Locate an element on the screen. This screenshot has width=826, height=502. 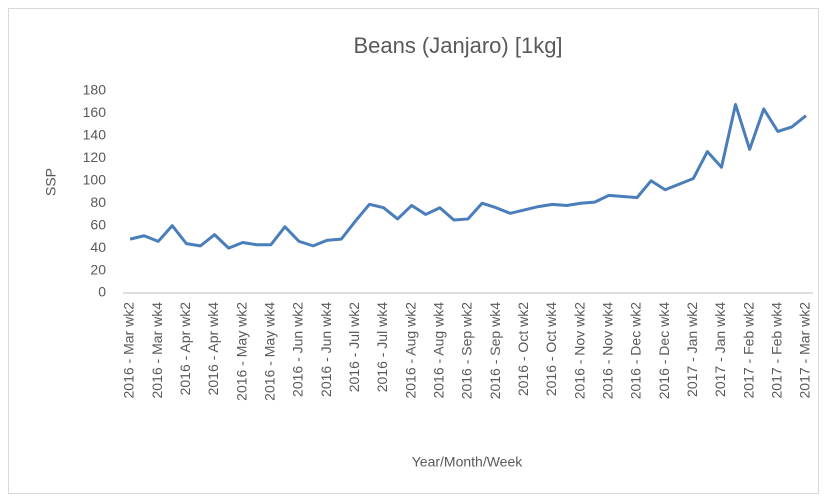
x-tick-label: 2016 - Jun wk4 is located at coordinates (326, 349).